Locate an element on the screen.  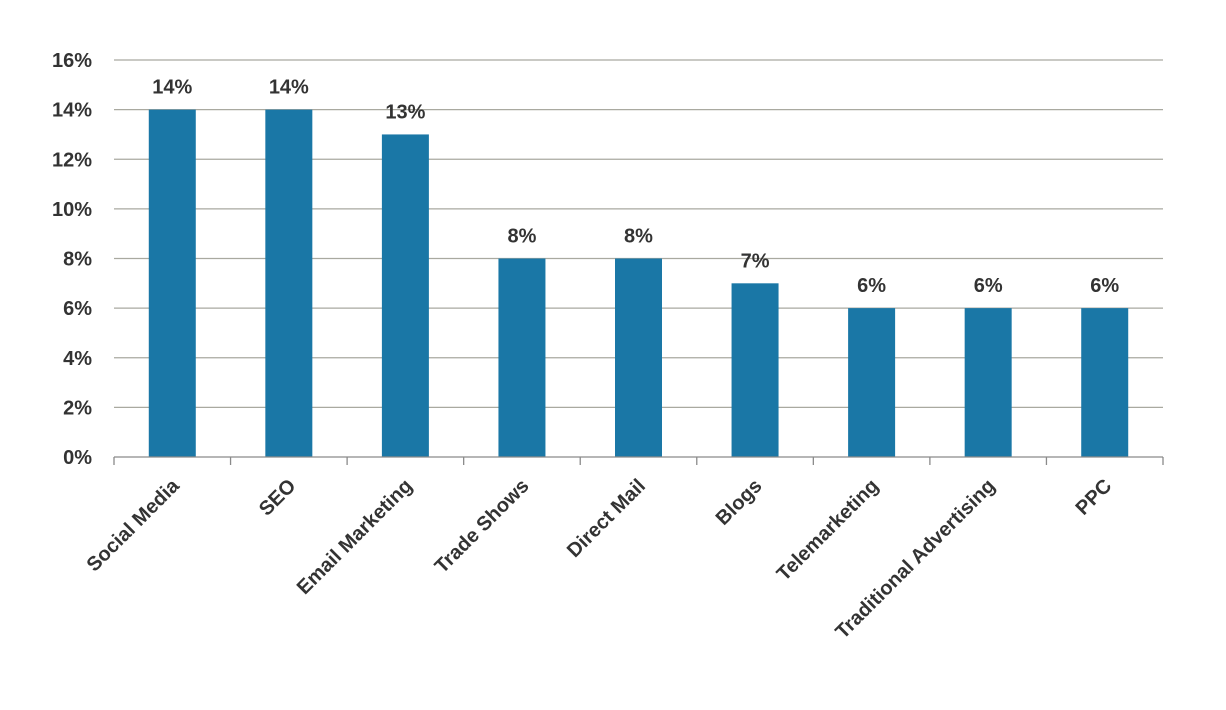
x-tick-label: Telemarketing is located at coordinates (828, 530).